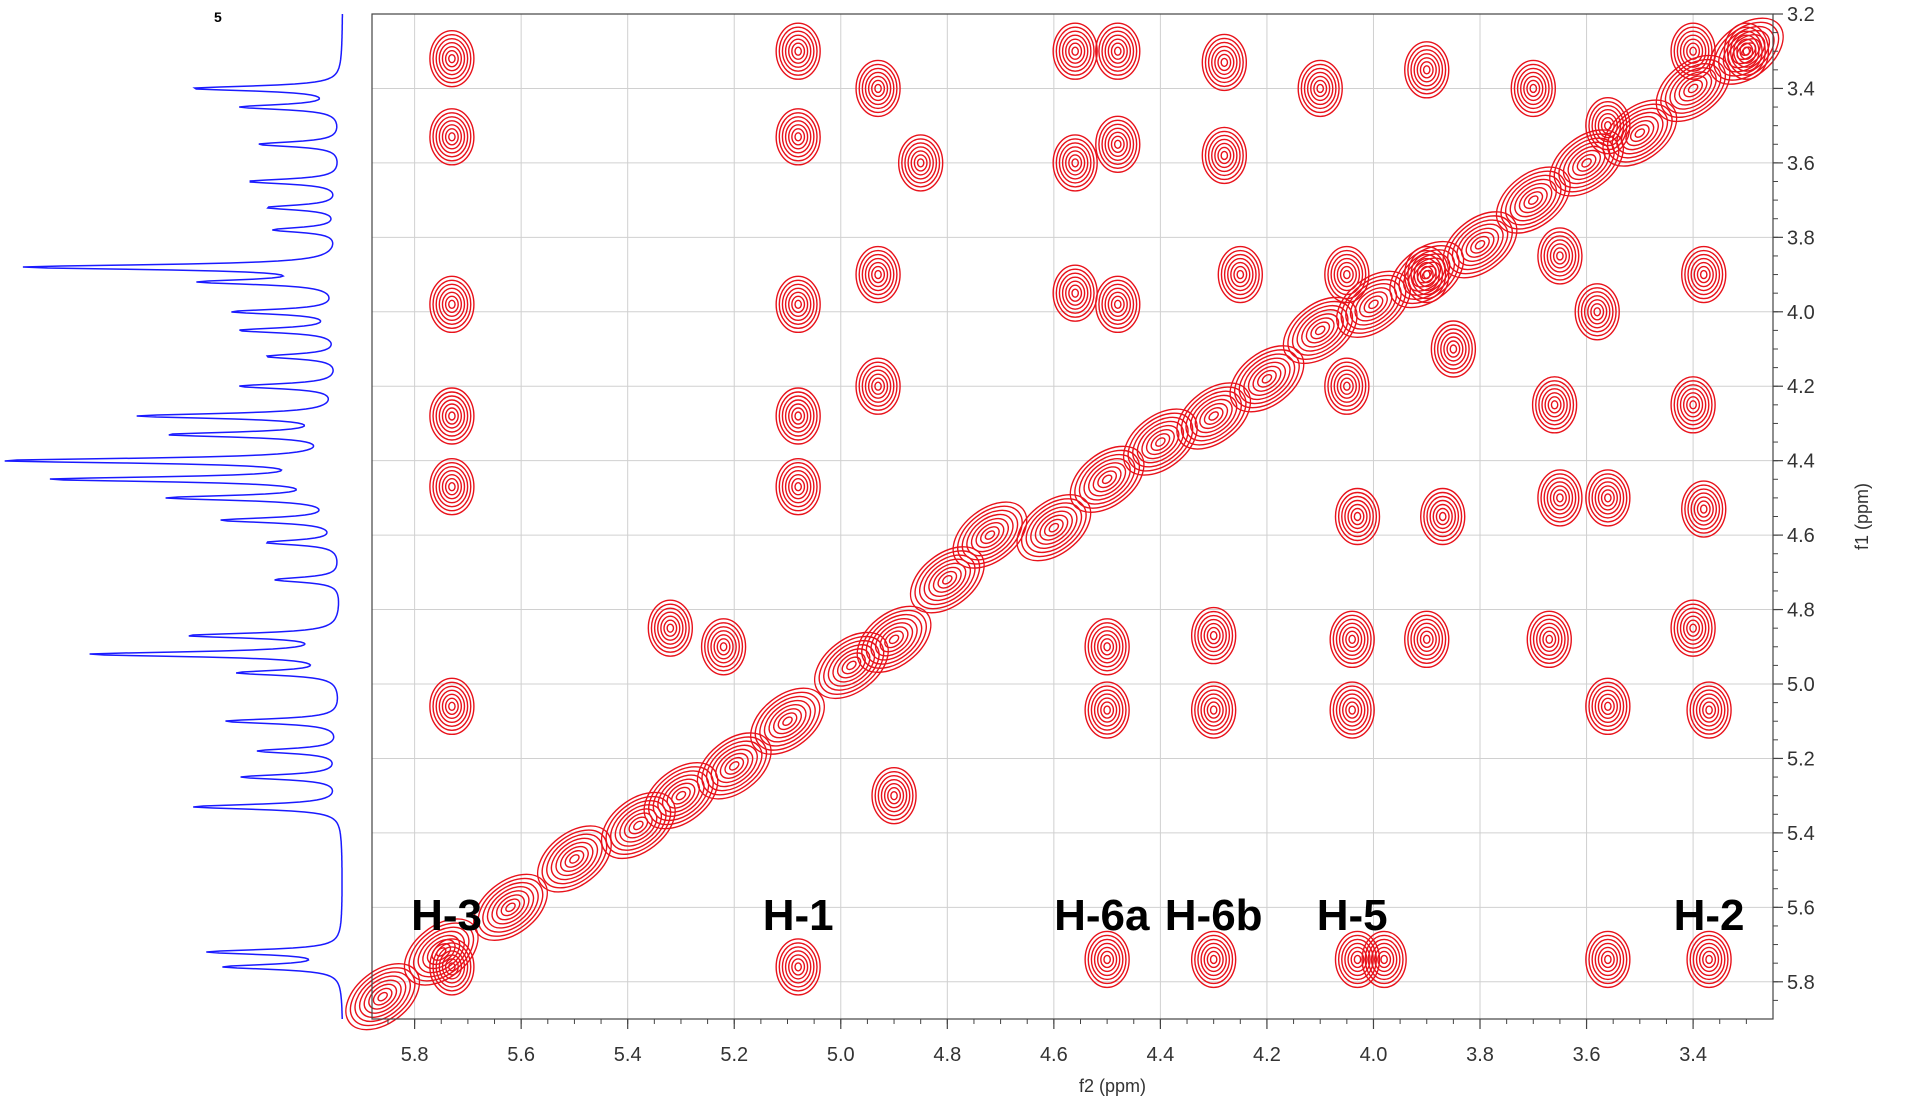 This screenshot has width=1919, height=1101. Describe the element at coordinates (1801, 536) in the screenshot. I see `y-tick-label: 4.6` at that location.